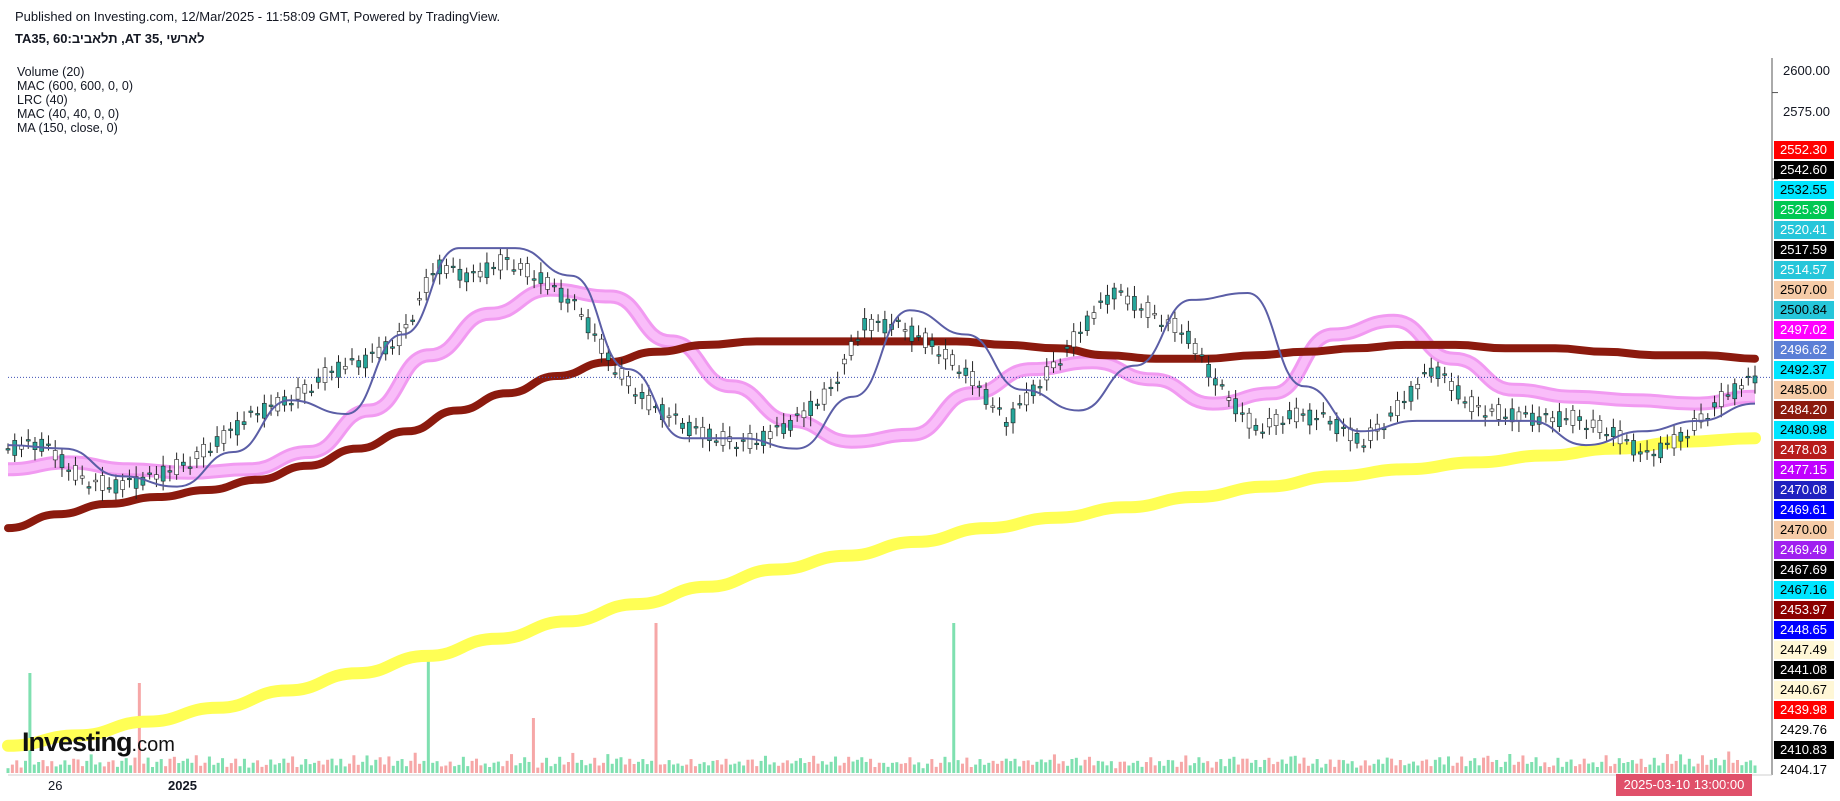 The image size is (1840, 801). Describe the element at coordinates (68, 114) in the screenshot. I see `indicator-label: MAC (40, 40, 0, 0)` at that location.